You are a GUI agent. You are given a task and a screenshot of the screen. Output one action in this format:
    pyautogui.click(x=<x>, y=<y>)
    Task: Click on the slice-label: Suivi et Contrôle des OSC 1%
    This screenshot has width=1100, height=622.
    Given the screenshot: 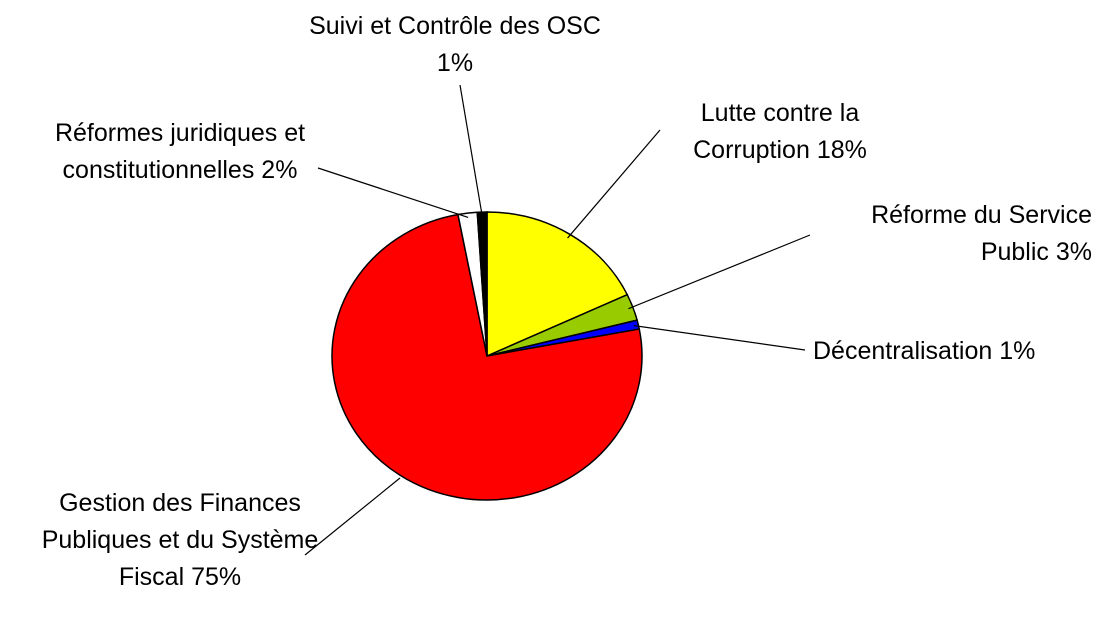 What is the action you would take?
    pyautogui.click(x=455, y=45)
    